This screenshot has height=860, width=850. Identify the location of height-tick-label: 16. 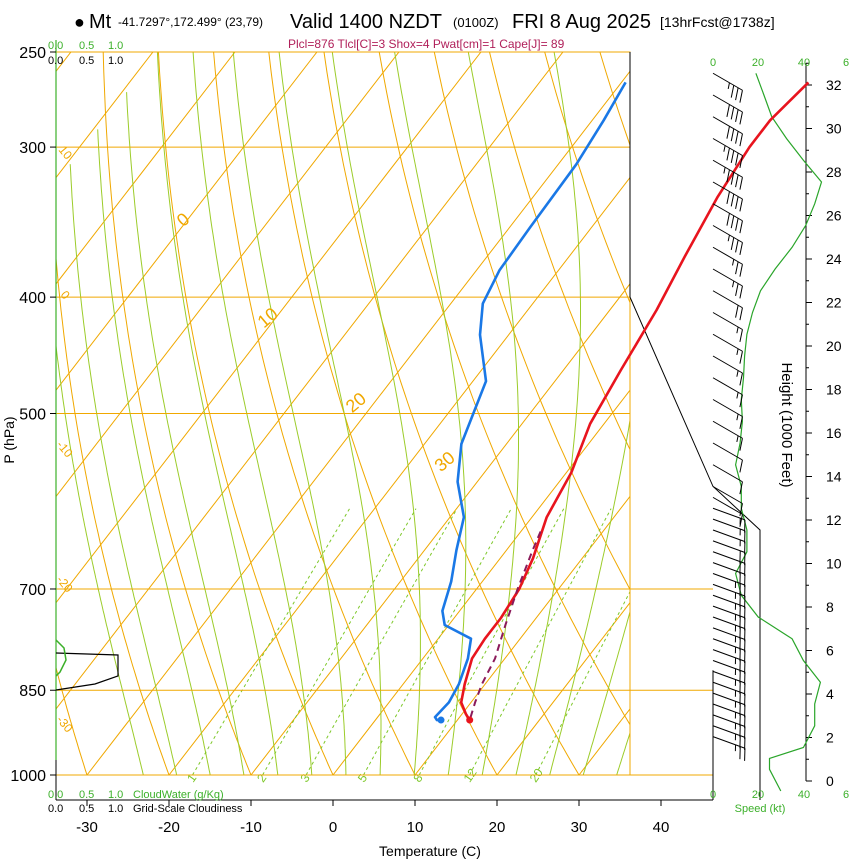
(834, 433).